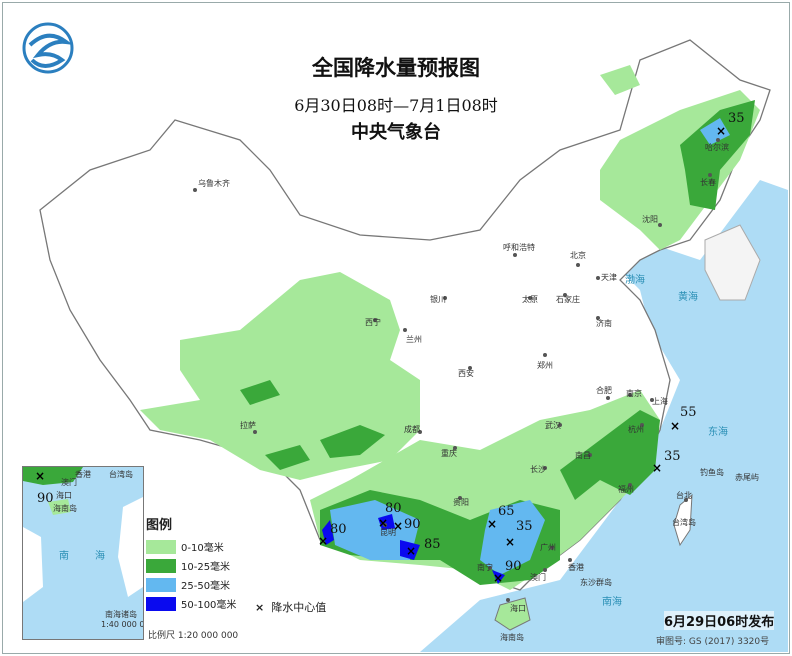  Describe the element at coordinates (553, 425) in the screenshot. I see `svg-text: 武汉` at that location.